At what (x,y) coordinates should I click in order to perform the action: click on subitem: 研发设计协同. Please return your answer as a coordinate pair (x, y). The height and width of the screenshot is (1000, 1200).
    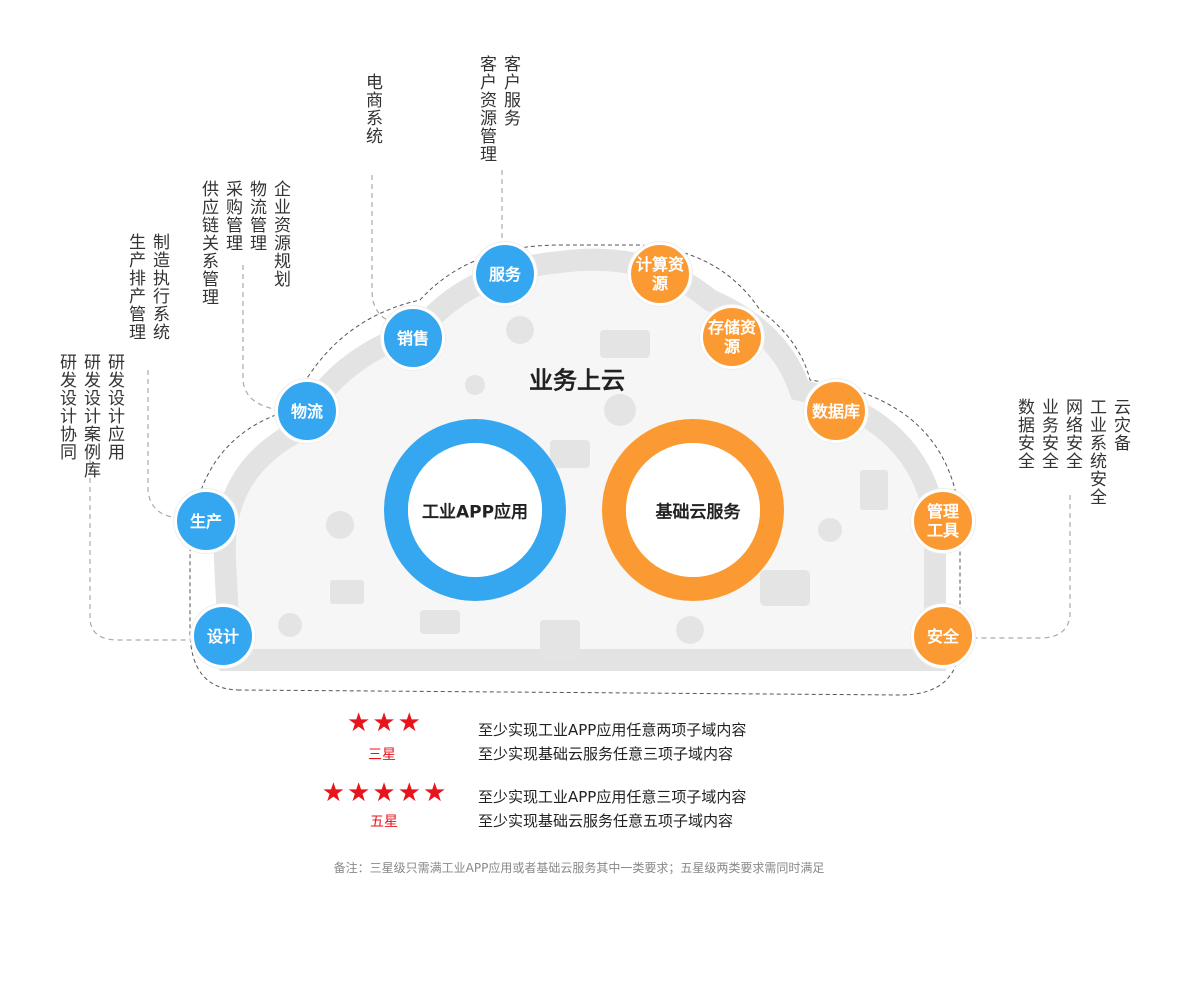
    Looking at the image, I should click on (66, 407).